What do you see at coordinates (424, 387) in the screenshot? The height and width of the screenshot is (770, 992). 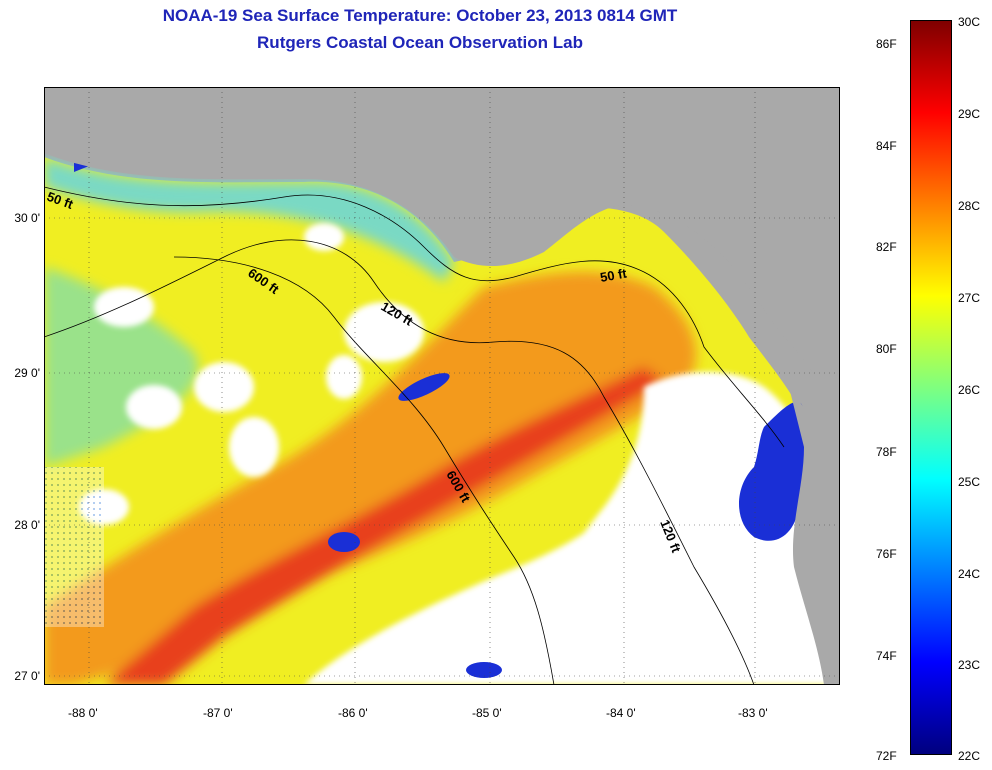 I see `cold-patch-shelf` at bounding box center [424, 387].